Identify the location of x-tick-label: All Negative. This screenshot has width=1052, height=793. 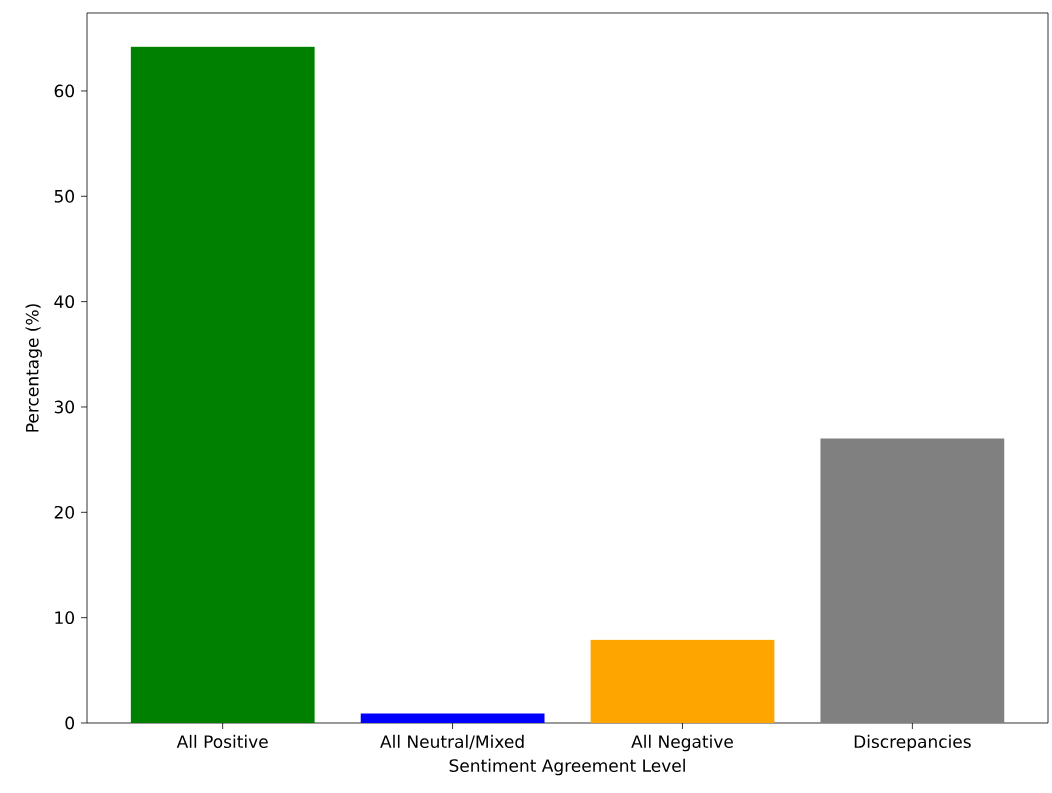
(682, 743).